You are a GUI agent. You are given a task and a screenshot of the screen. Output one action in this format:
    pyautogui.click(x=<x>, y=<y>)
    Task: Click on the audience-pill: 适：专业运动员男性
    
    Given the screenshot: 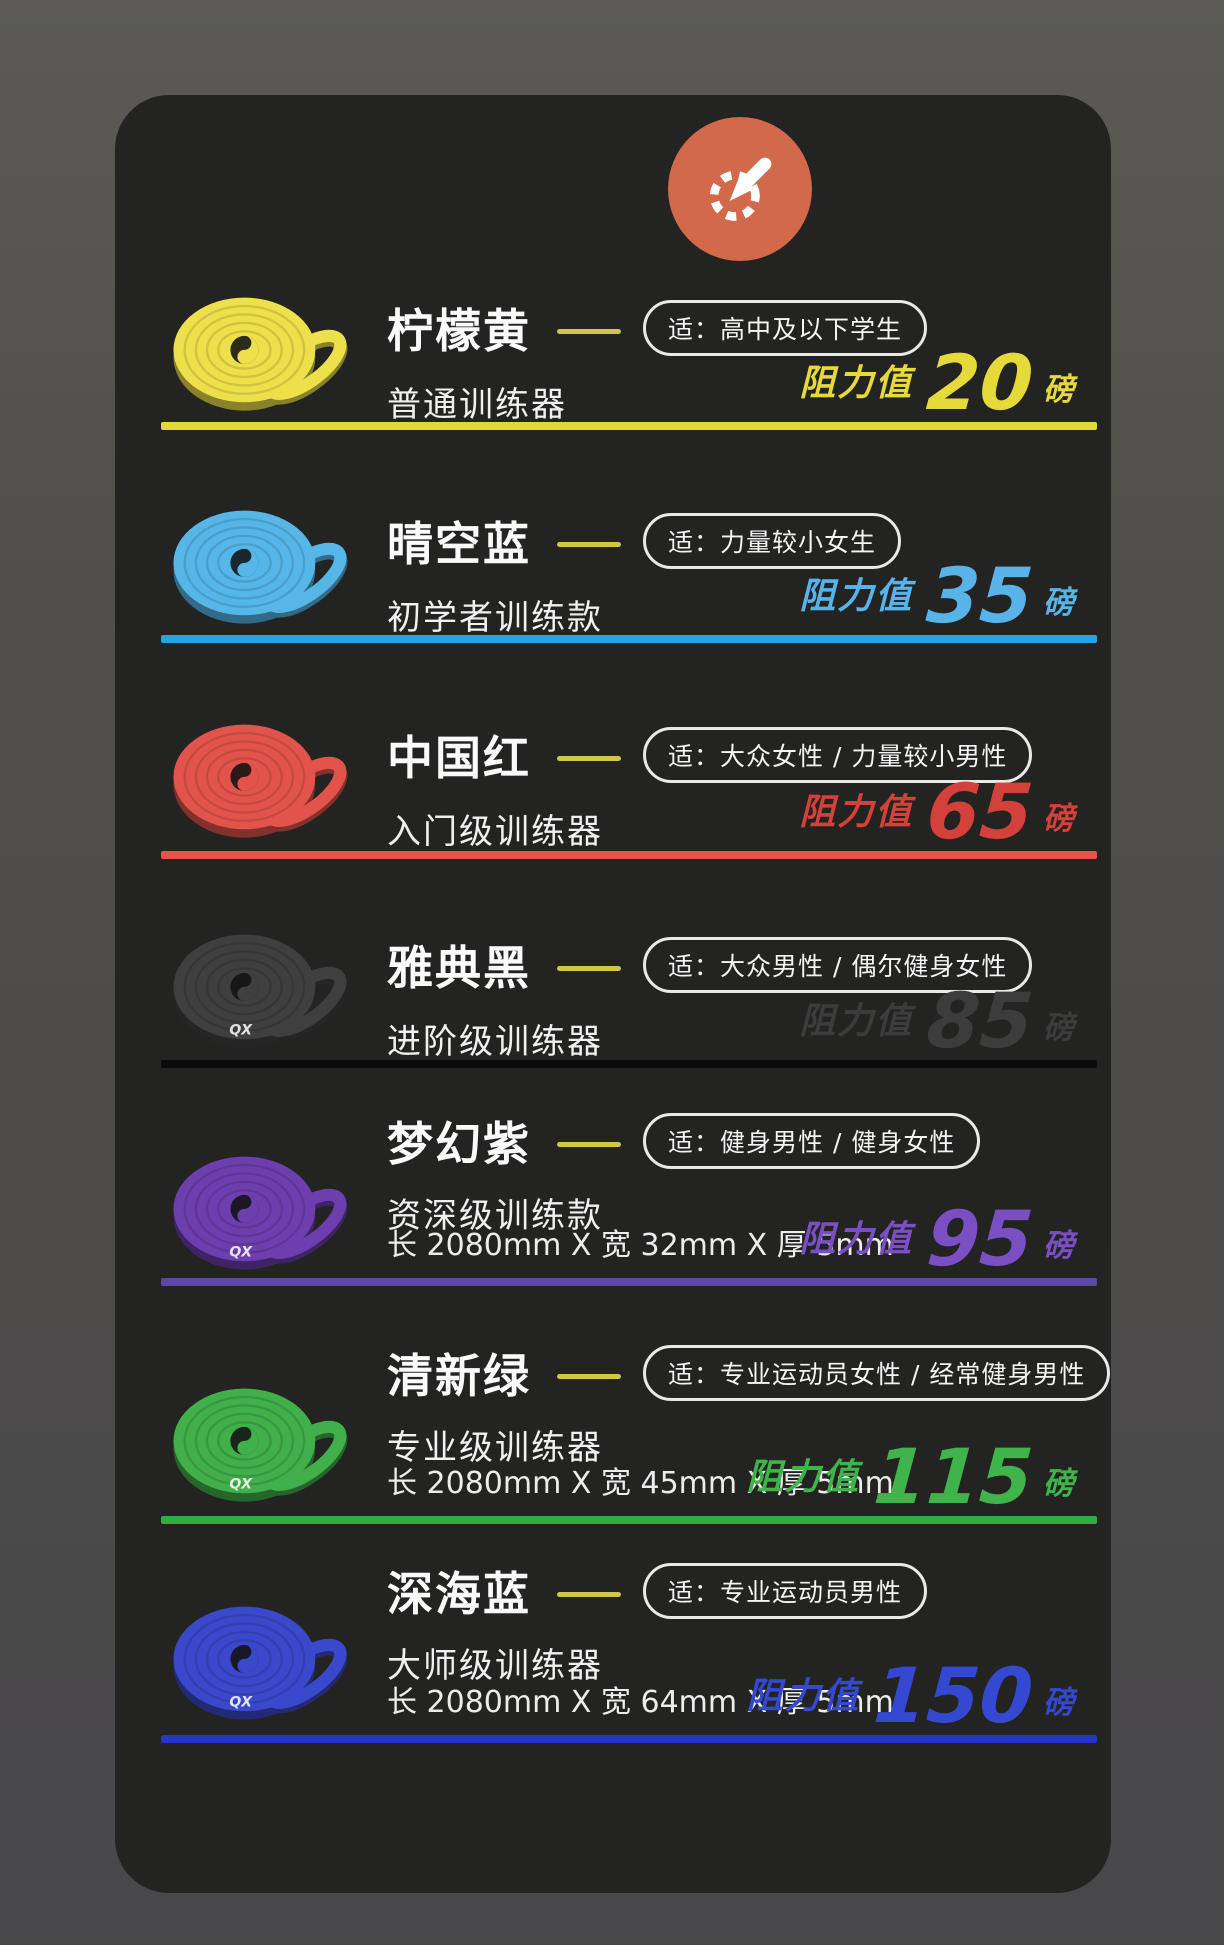 What is the action you would take?
    pyautogui.click(x=785, y=1591)
    